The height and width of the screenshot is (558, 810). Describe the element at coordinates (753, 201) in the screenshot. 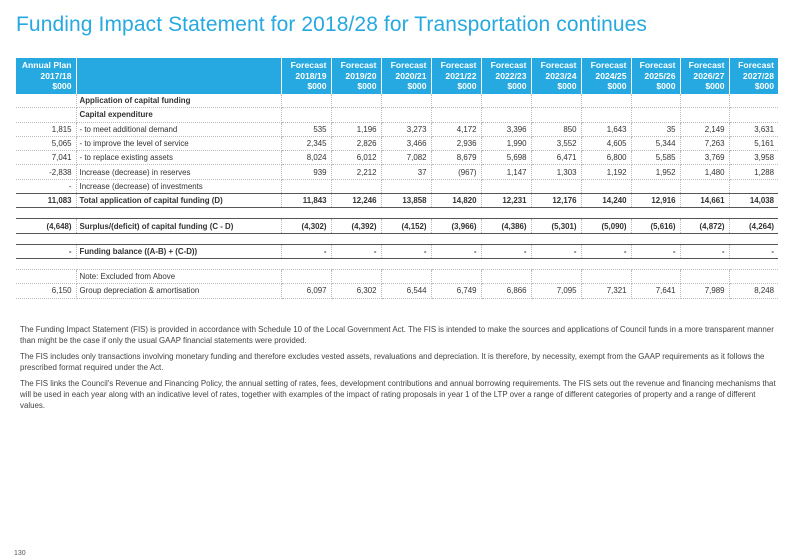

I see `value-cell: 14,038` at that location.